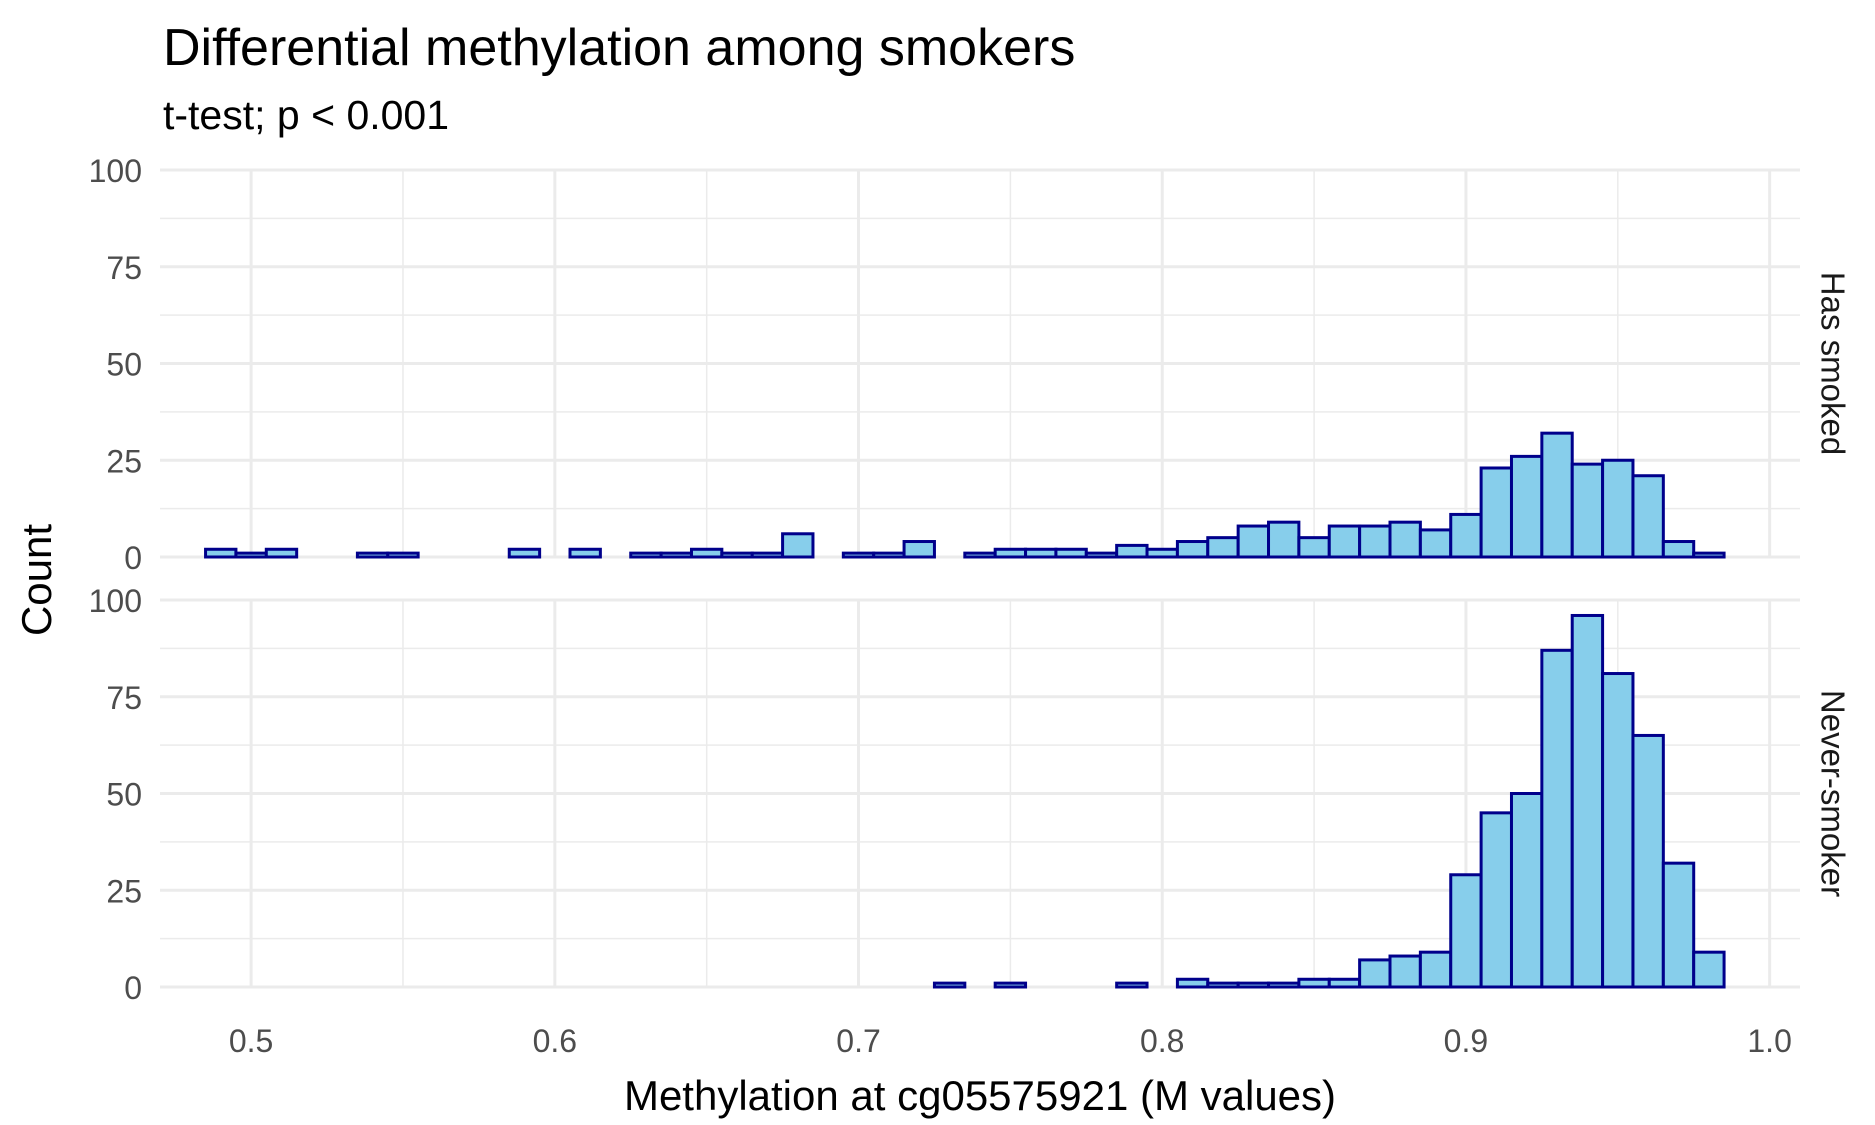  Describe the element at coordinates (251, 1041) in the screenshot. I see `x-tick-label: 0.5` at that location.